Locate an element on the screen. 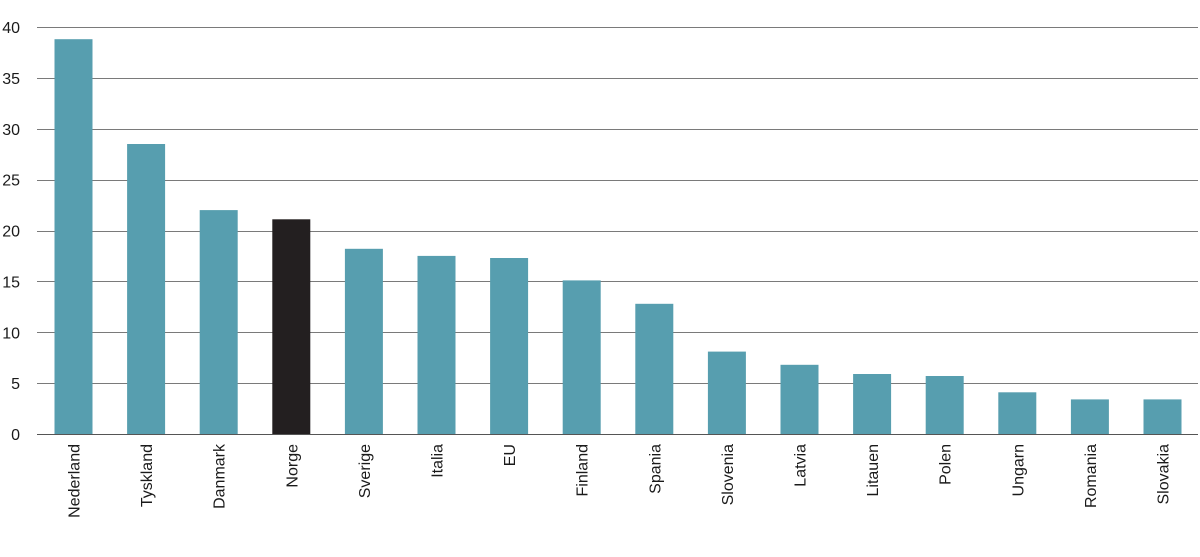 The height and width of the screenshot is (557, 1200). bar-eu is located at coordinates (509, 346).